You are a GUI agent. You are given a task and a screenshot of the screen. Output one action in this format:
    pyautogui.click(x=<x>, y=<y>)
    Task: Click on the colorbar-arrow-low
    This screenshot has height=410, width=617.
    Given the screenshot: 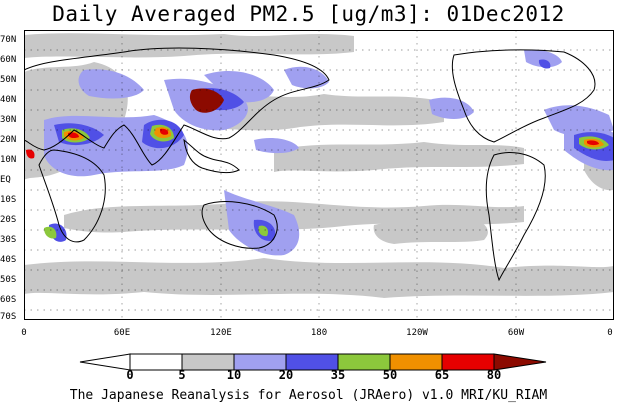 What is the action you would take?
    pyautogui.click(x=105, y=362)
    